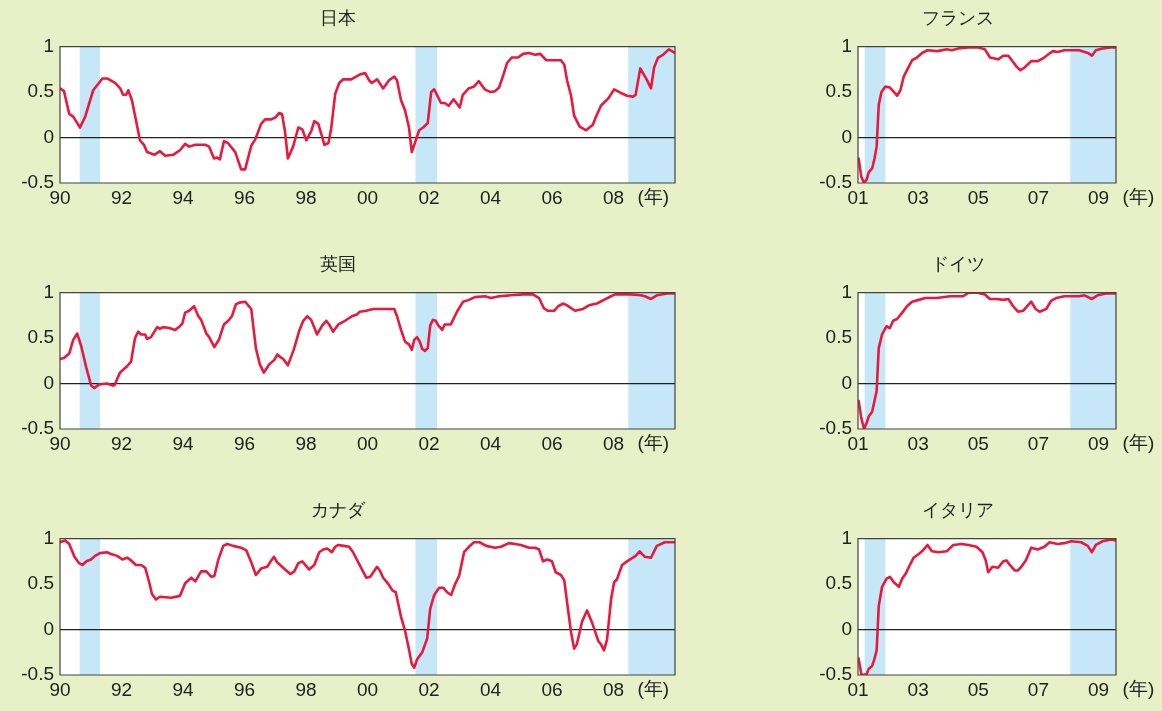 The width and height of the screenshot is (1162, 711). Describe the element at coordinates (337, 263) in the screenshot. I see `chart-title: 英国` at that location.